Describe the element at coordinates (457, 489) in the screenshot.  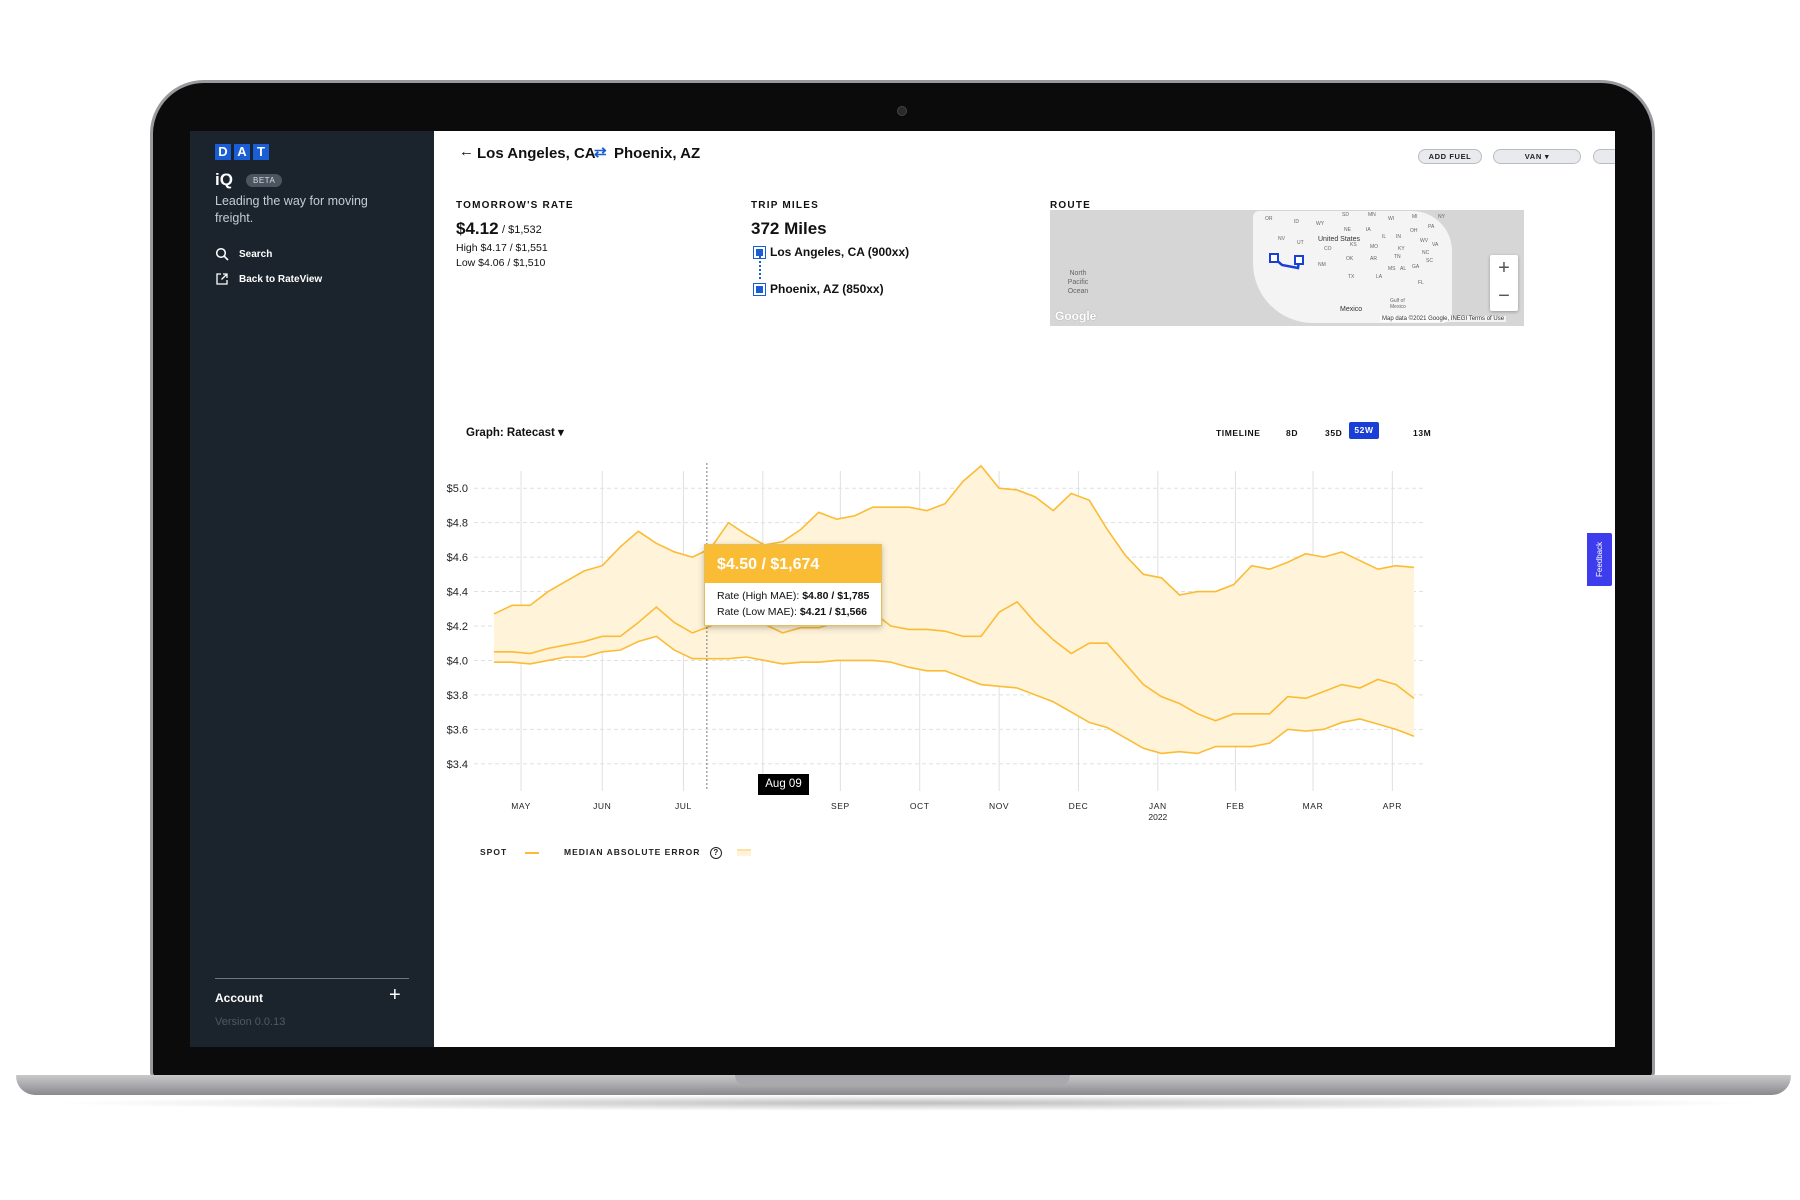
I see `y-tick-label: $5.0` at that location.